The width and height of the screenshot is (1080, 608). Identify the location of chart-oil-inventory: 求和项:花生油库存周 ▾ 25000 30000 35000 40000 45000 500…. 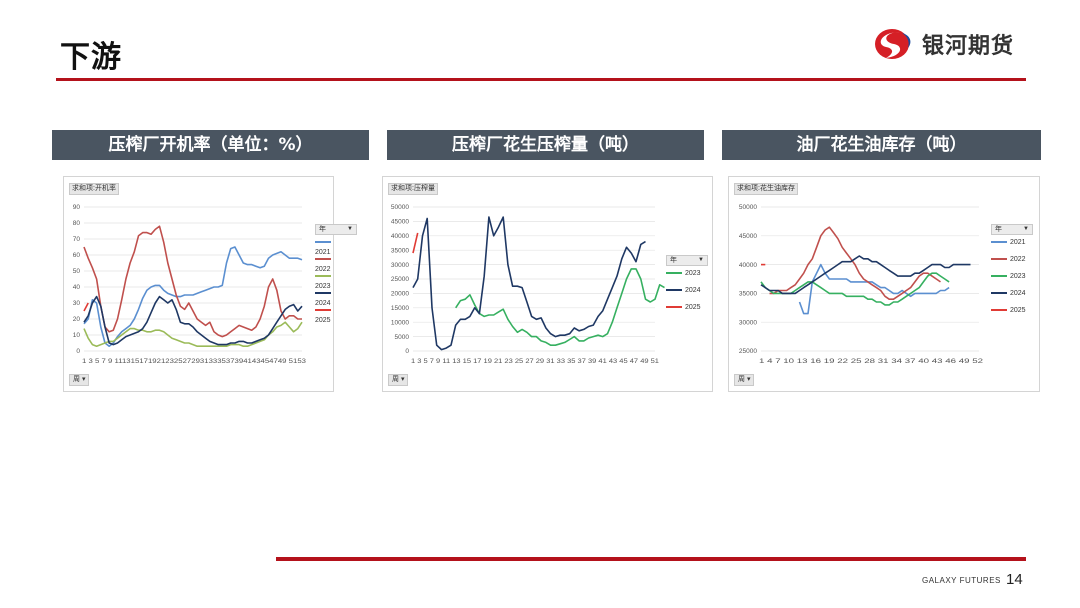
(884, 284).